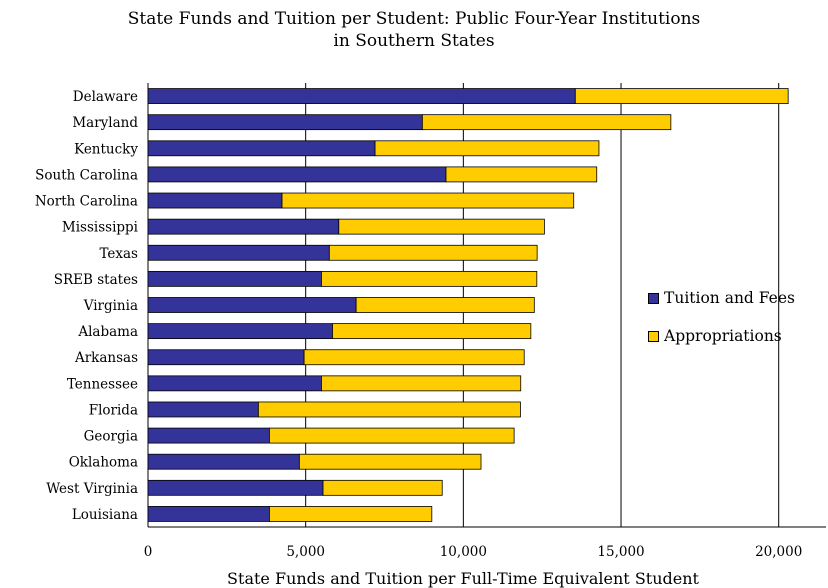 The width and height of the screenshot is (828, 588). What do you see at coordinates (653, 336) in the screenshot?
I see `legend-swatch-appropriations` at bounding box center [653, 336].